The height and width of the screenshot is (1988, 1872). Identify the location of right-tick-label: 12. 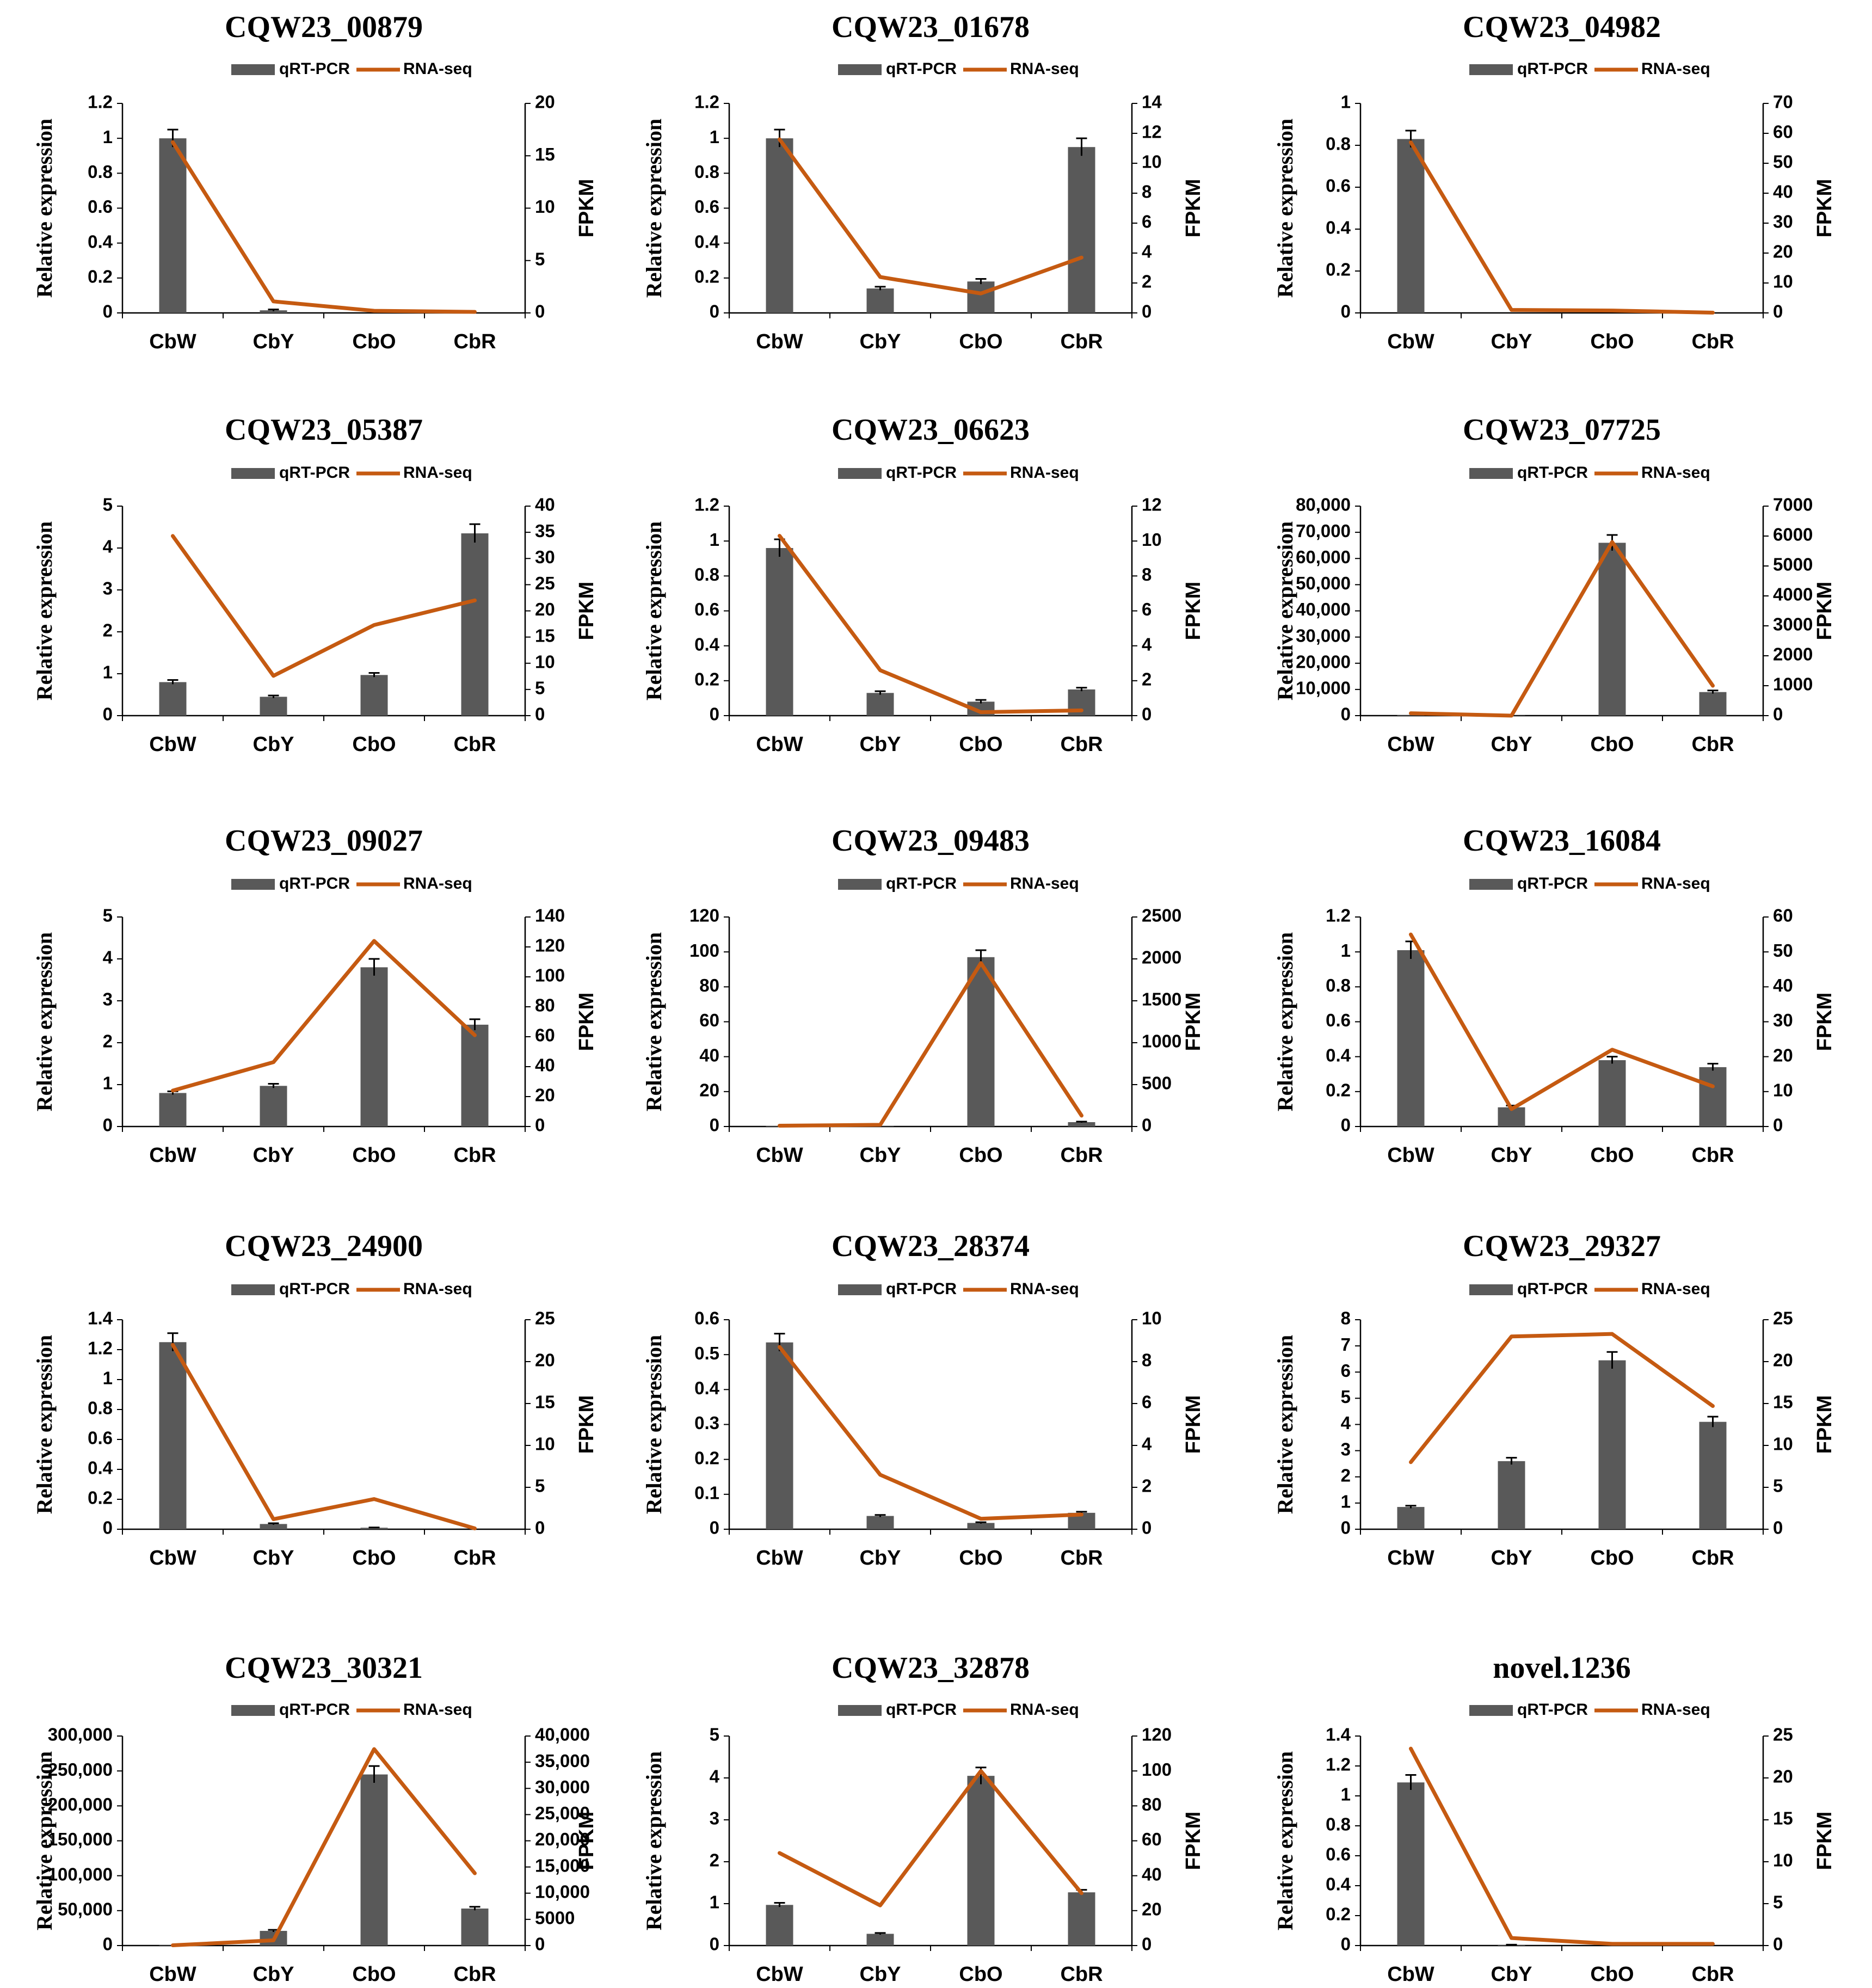
(1152, 505).